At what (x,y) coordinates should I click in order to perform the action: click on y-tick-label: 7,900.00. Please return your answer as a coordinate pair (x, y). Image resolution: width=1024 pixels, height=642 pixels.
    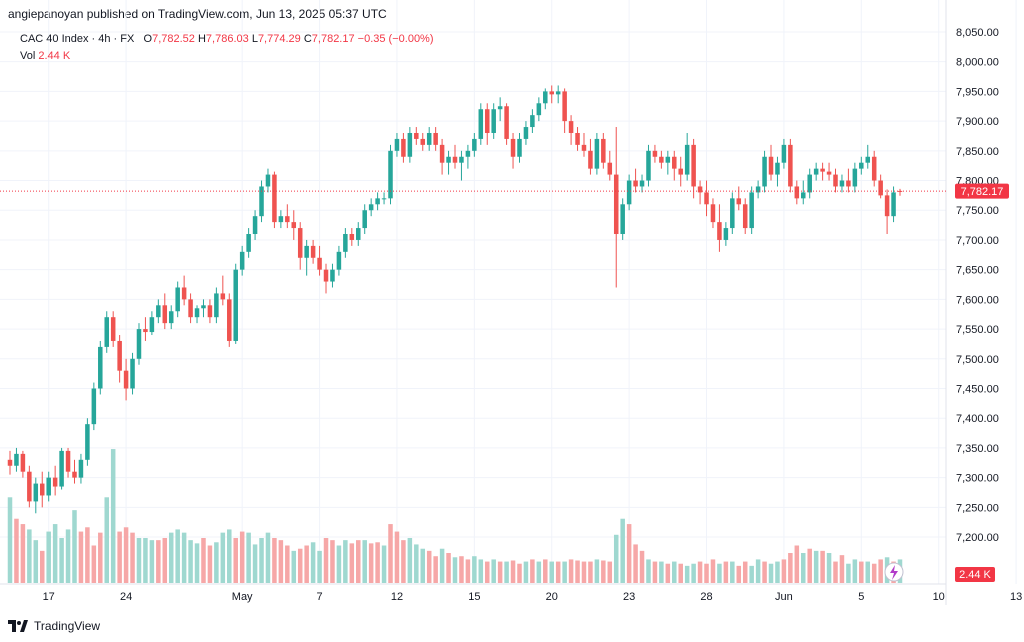
    Looking at the image, I should click on (977, 122).